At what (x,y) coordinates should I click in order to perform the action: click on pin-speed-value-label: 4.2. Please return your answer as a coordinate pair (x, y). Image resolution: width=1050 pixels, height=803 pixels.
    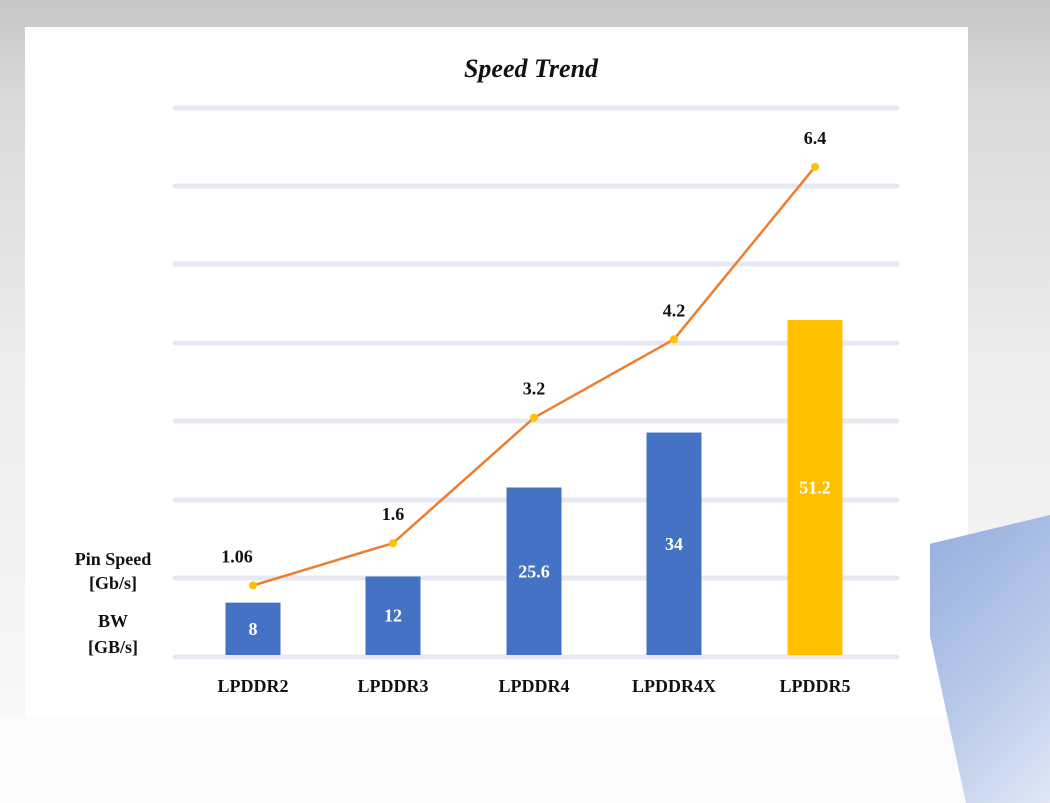
    Looking at the image, I should click on (674, 310).